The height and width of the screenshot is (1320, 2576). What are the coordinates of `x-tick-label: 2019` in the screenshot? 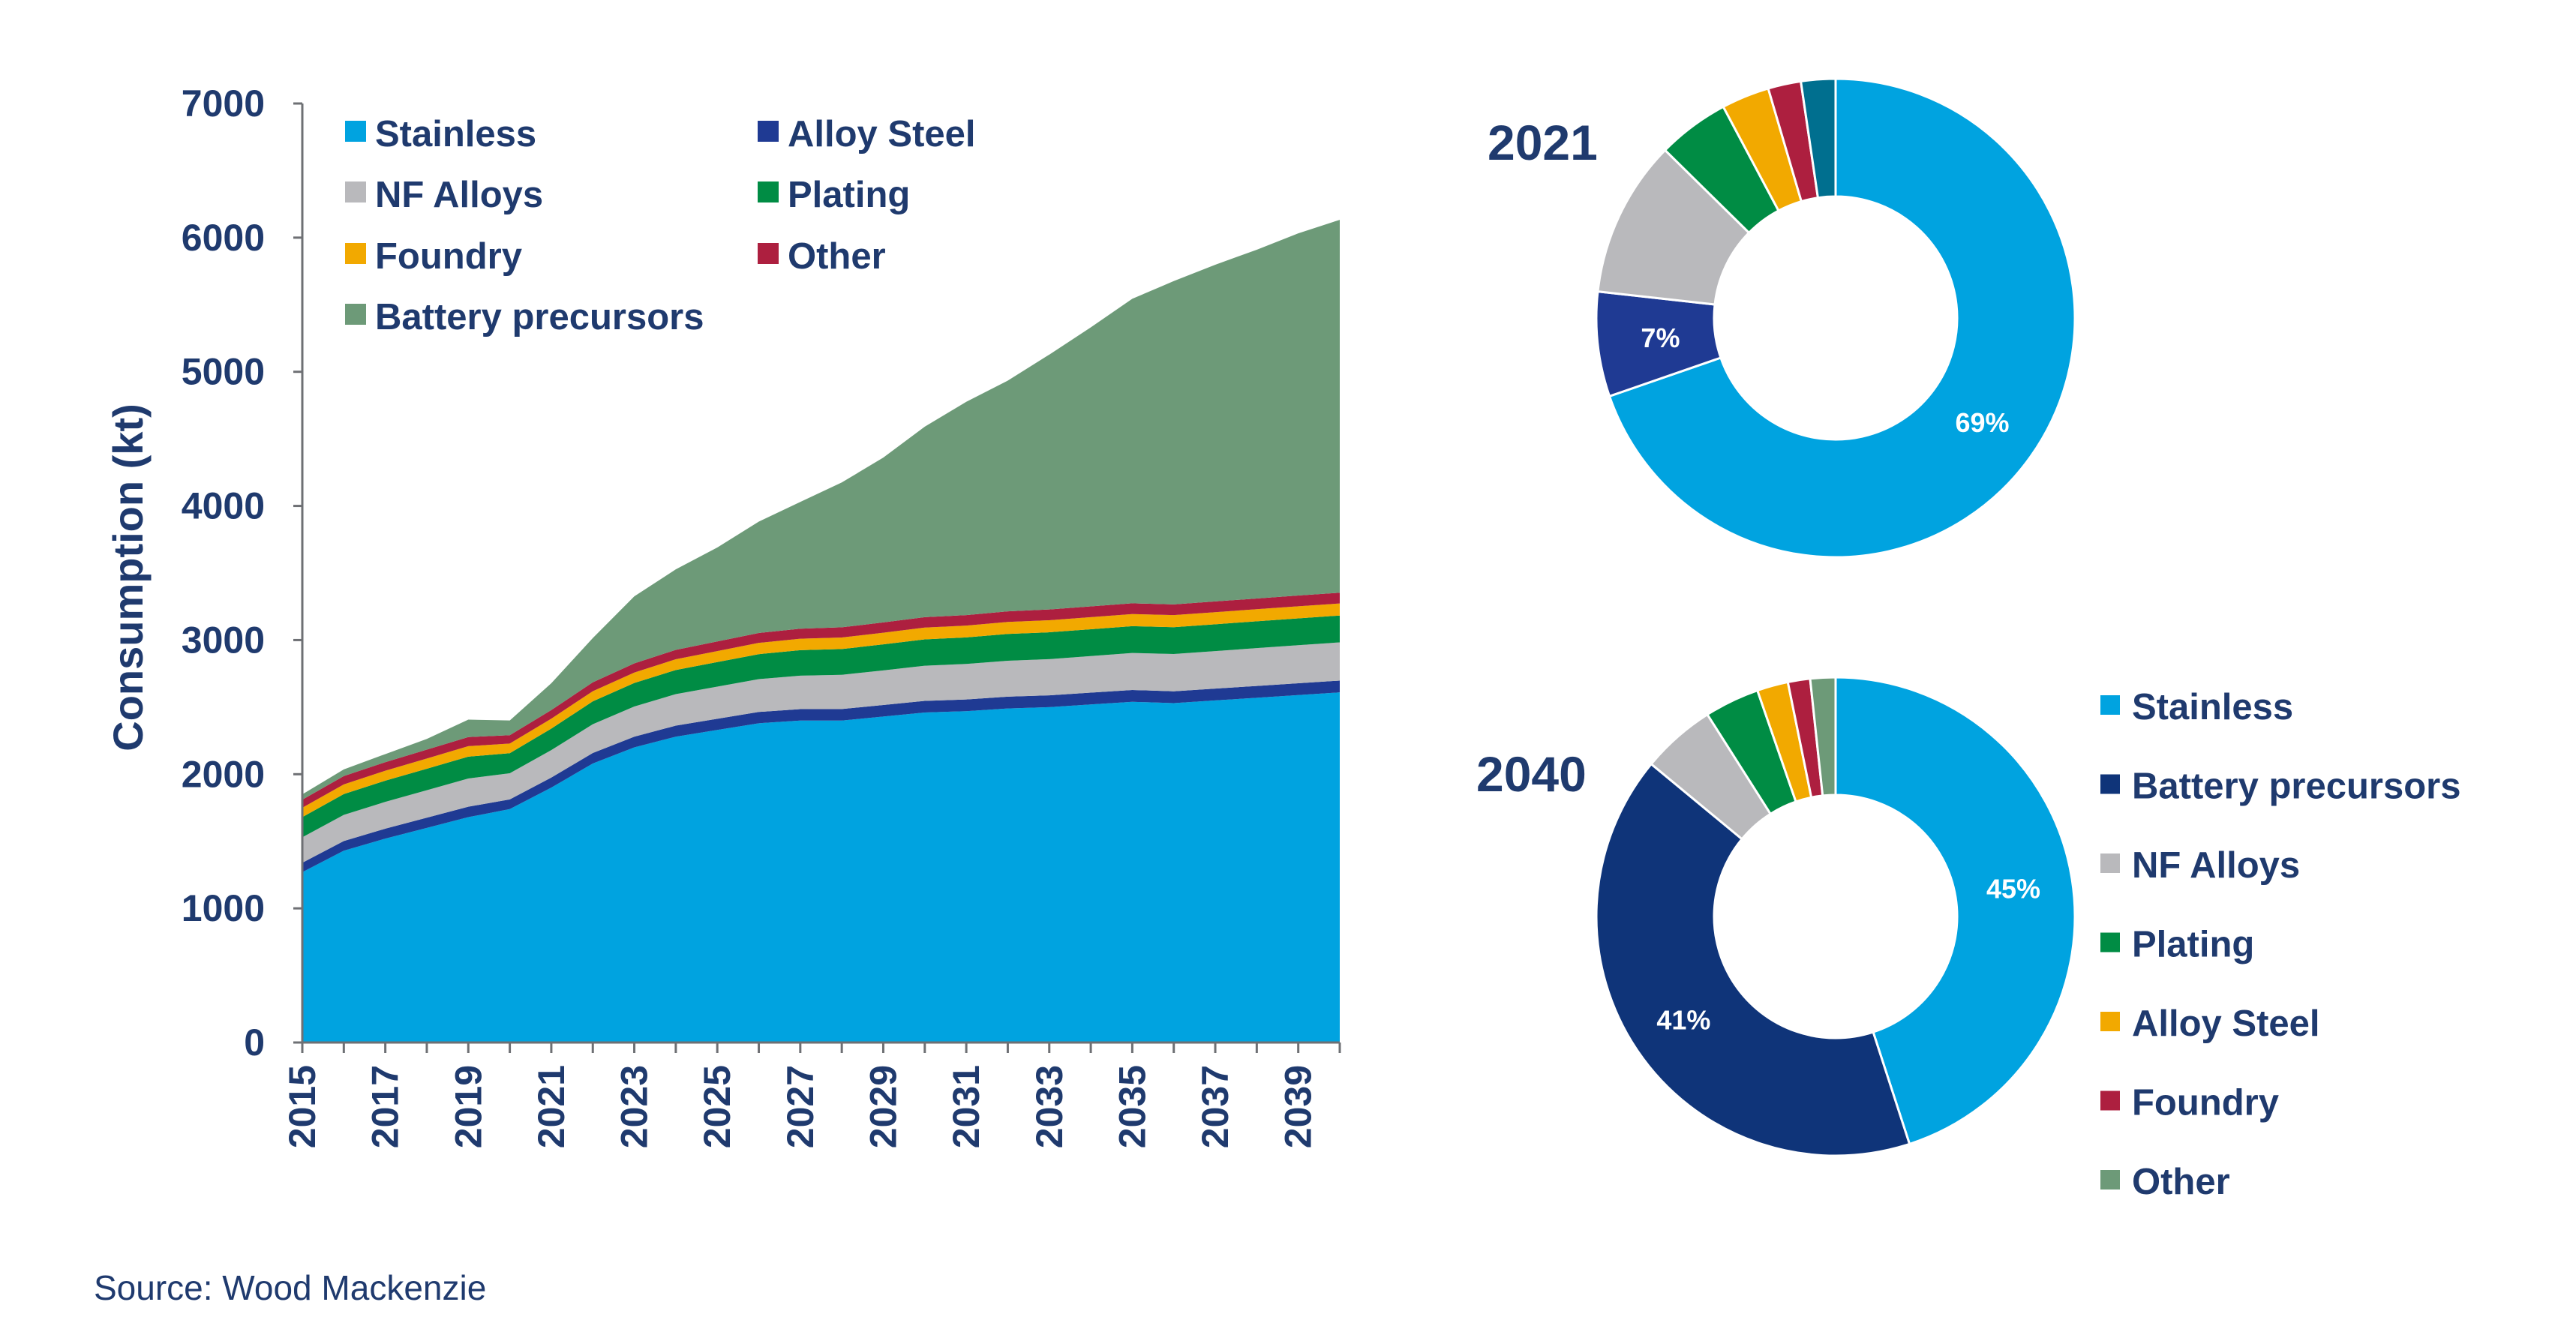 It's located at (468, 1106).